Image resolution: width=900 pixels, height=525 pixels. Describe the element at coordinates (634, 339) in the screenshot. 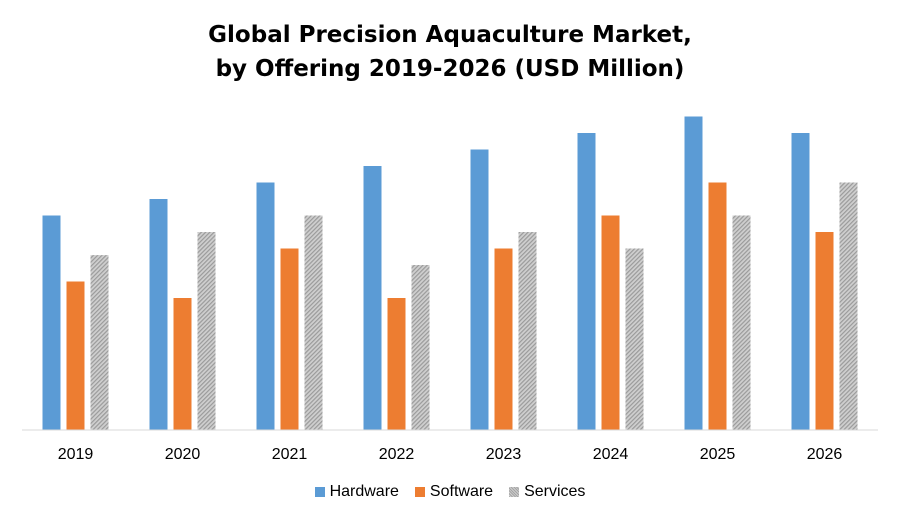

I see `bar-services-2024` at that location.